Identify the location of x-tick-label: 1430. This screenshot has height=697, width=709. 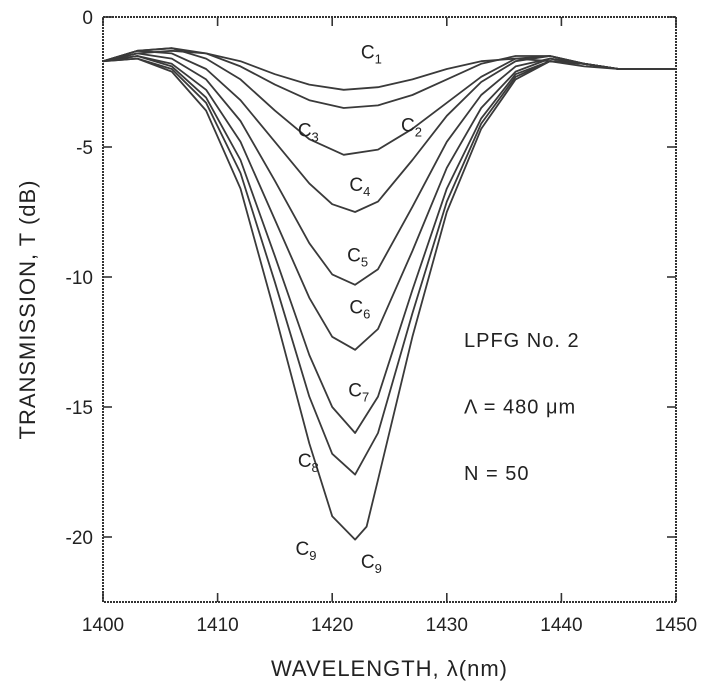
(447, 625).